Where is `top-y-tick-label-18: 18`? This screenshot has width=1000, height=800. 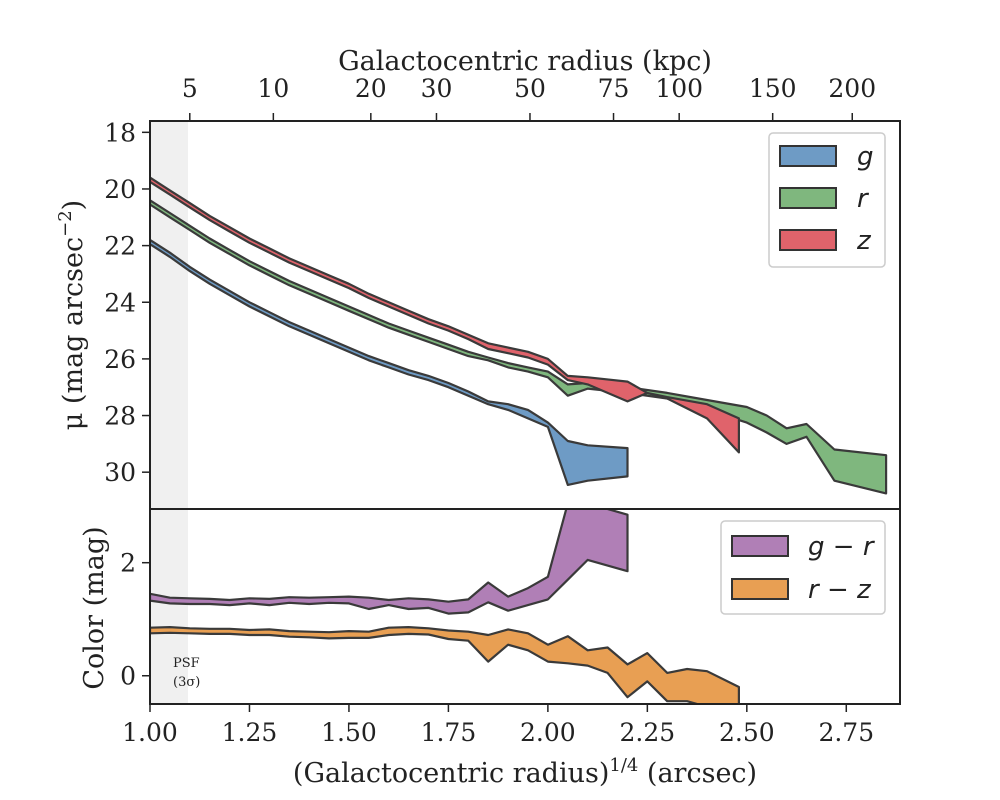
top-y-tick-label-18: 18 is located at coordinates (120, 132).